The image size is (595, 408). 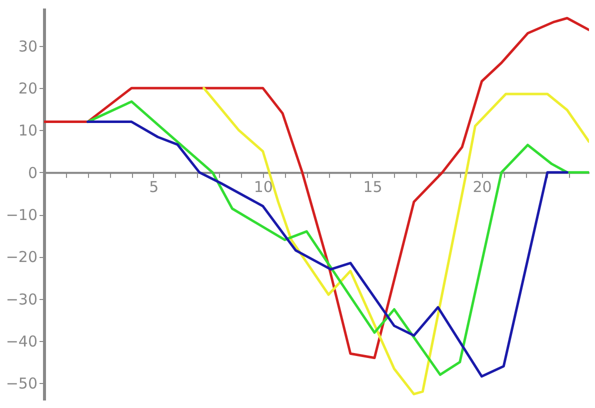 I want to click on x-tick-label: 10, so click(x=263, y=187).